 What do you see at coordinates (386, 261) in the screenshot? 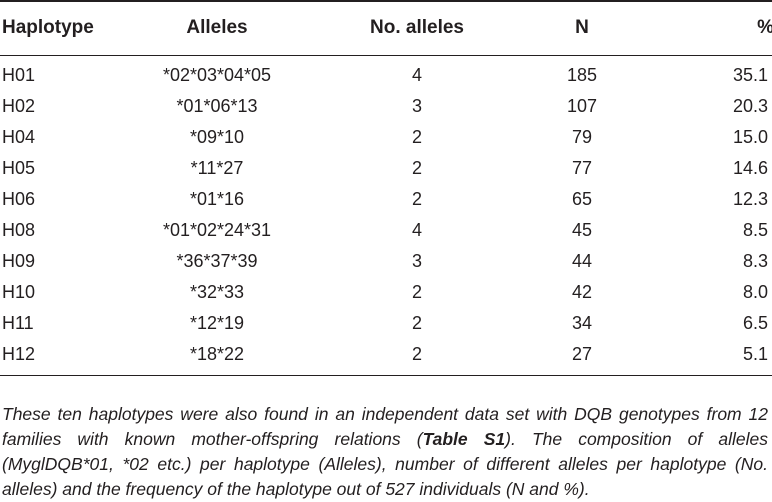
I see `table-row: H09 *36*37*39 3 44 8.3` at bounding box center [386, 261].